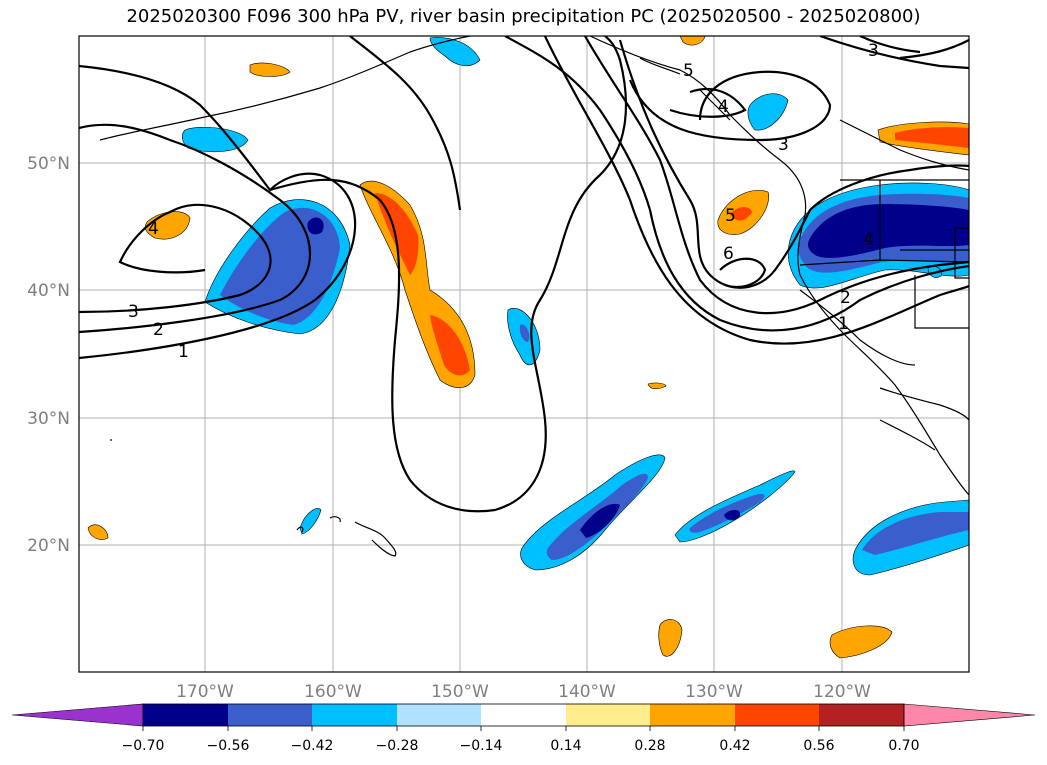 Image resolution: width=1047 pixels, height=765 pixels. I want to click on colorbar-tick-label: −0.56, so click(228, 746).